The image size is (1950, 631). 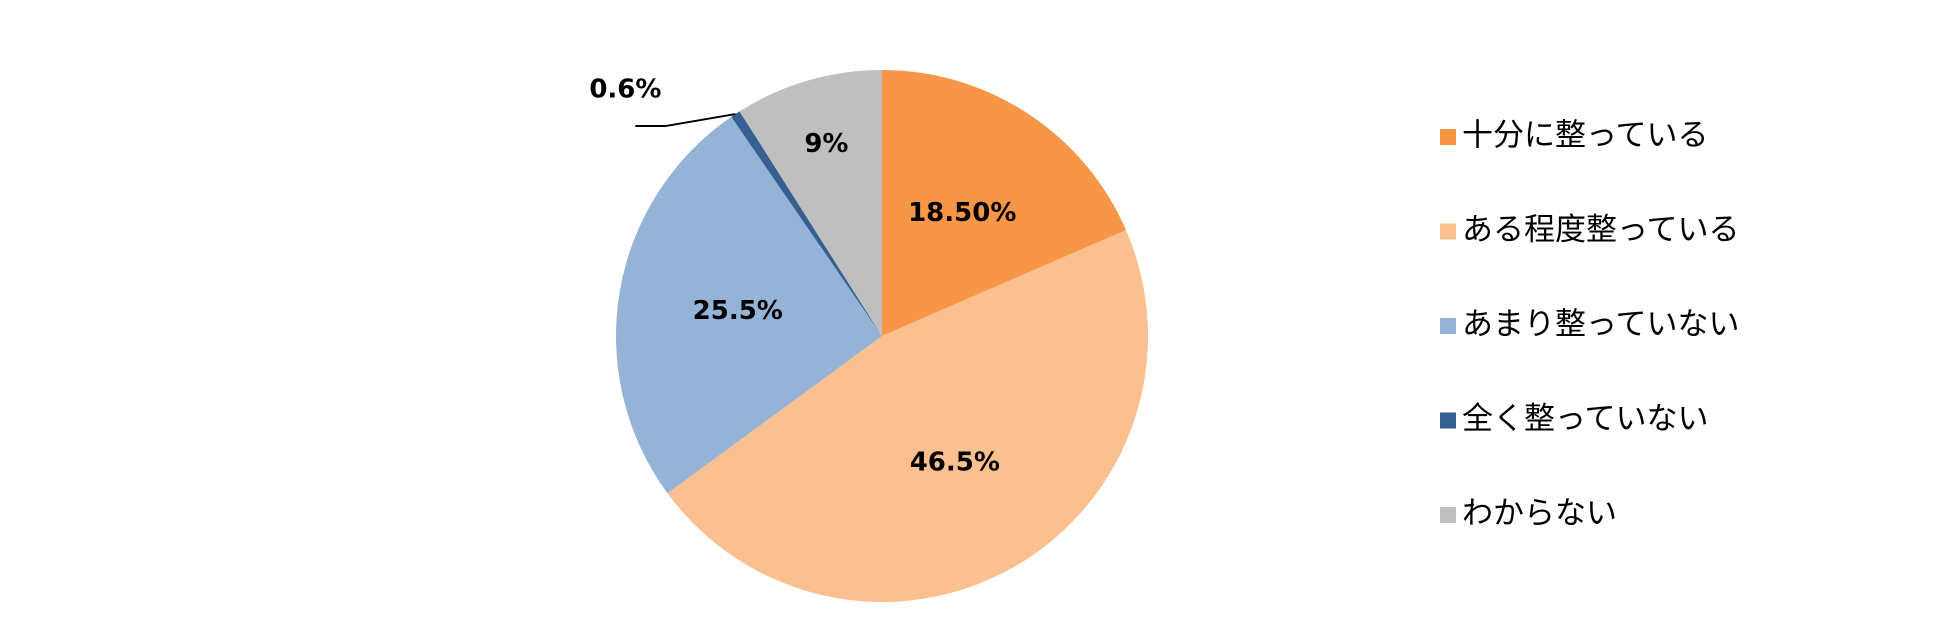 What do you see at coordinates (625, 90) in the screenshot?
I see `data-label: 0.6%` at bounding box center [625, 90].